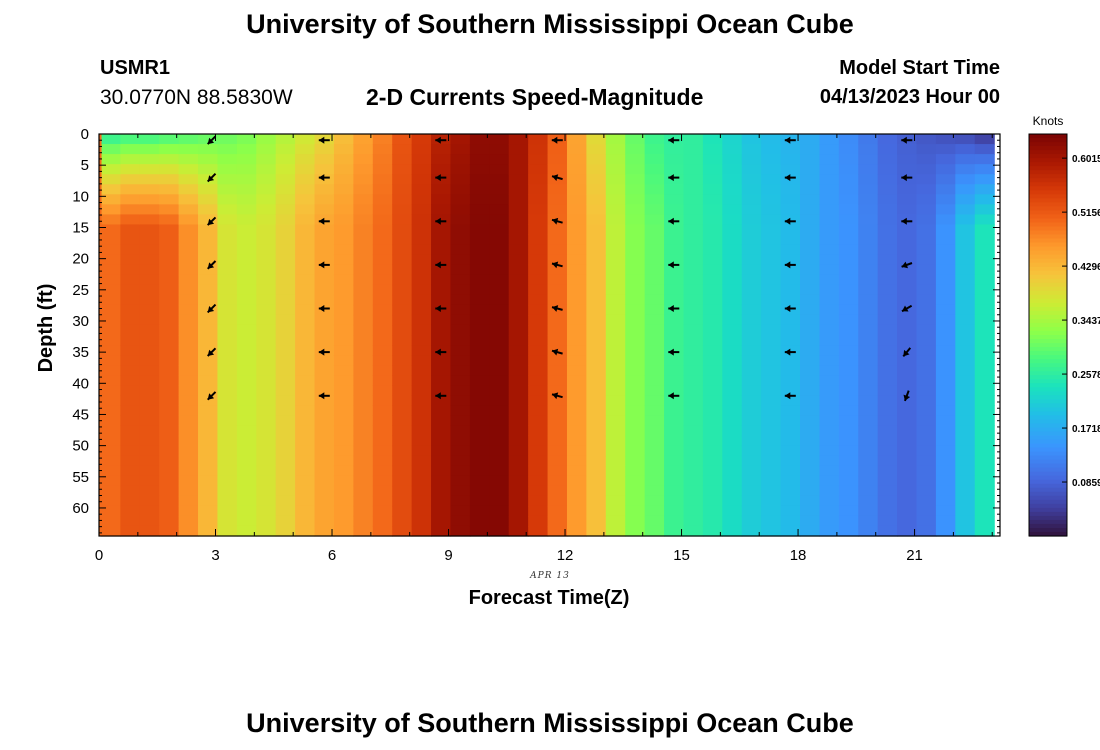 Image resolution: width=1100 pixels, height=750 pixels. I want to click on colorbar-tick-label: 0.42968, so click(1086, 267).